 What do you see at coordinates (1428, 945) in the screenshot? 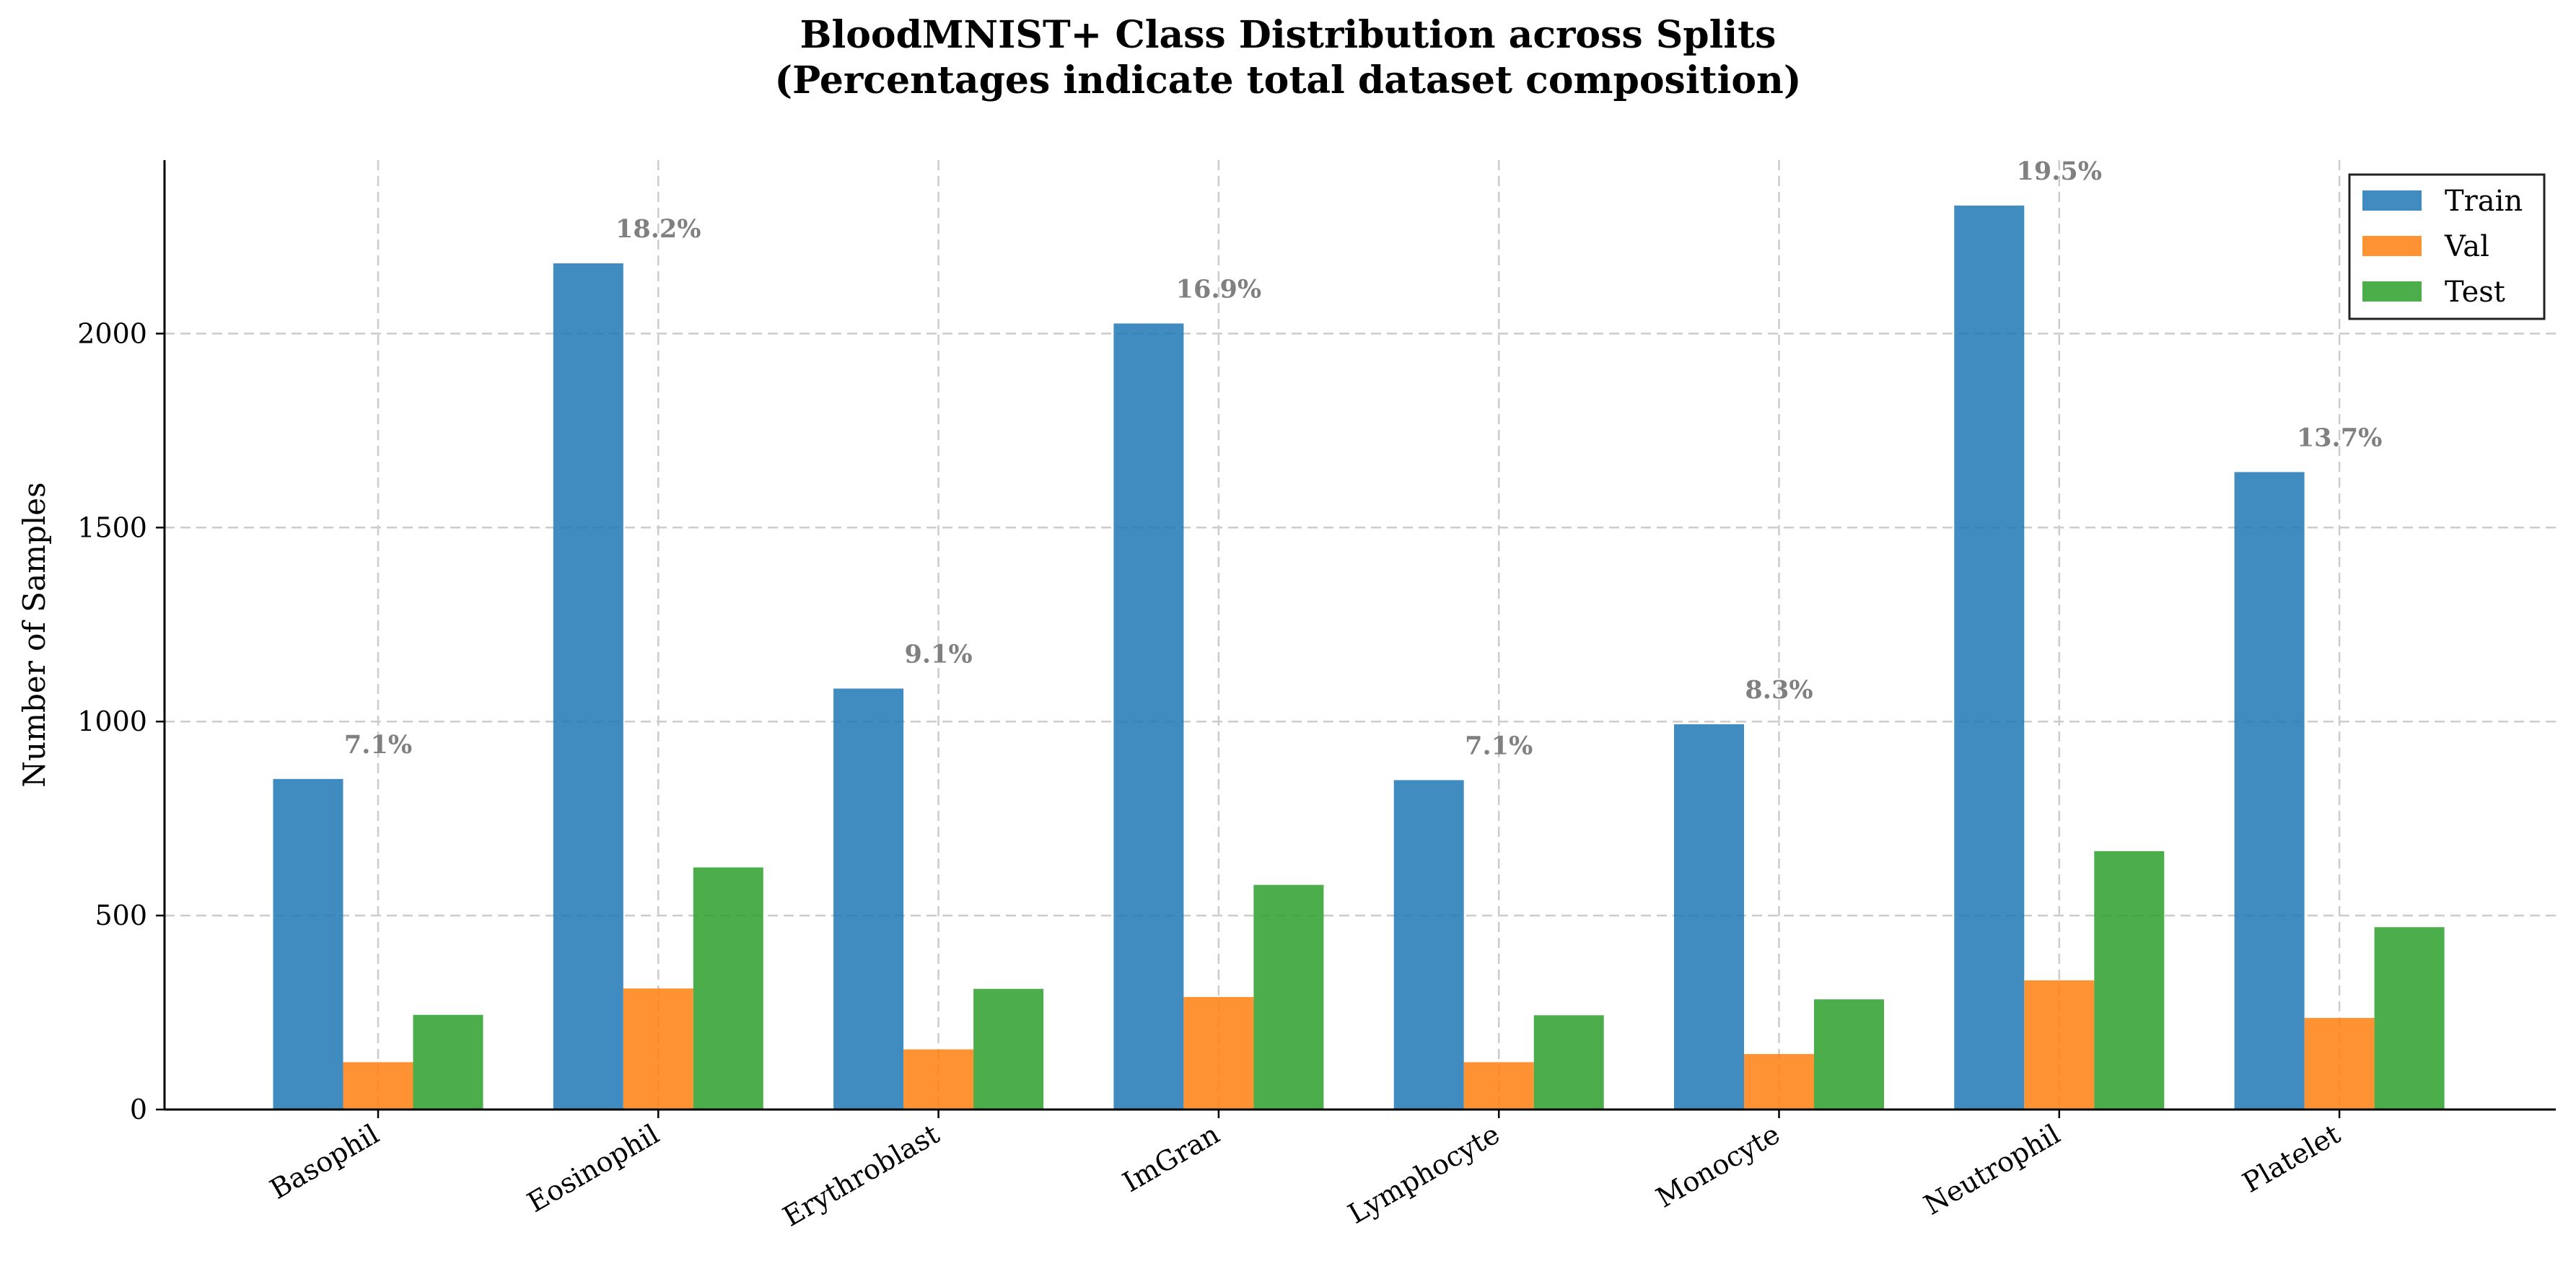
I see `bar-train-lymphocyte` at bounding box center [1428, 945].